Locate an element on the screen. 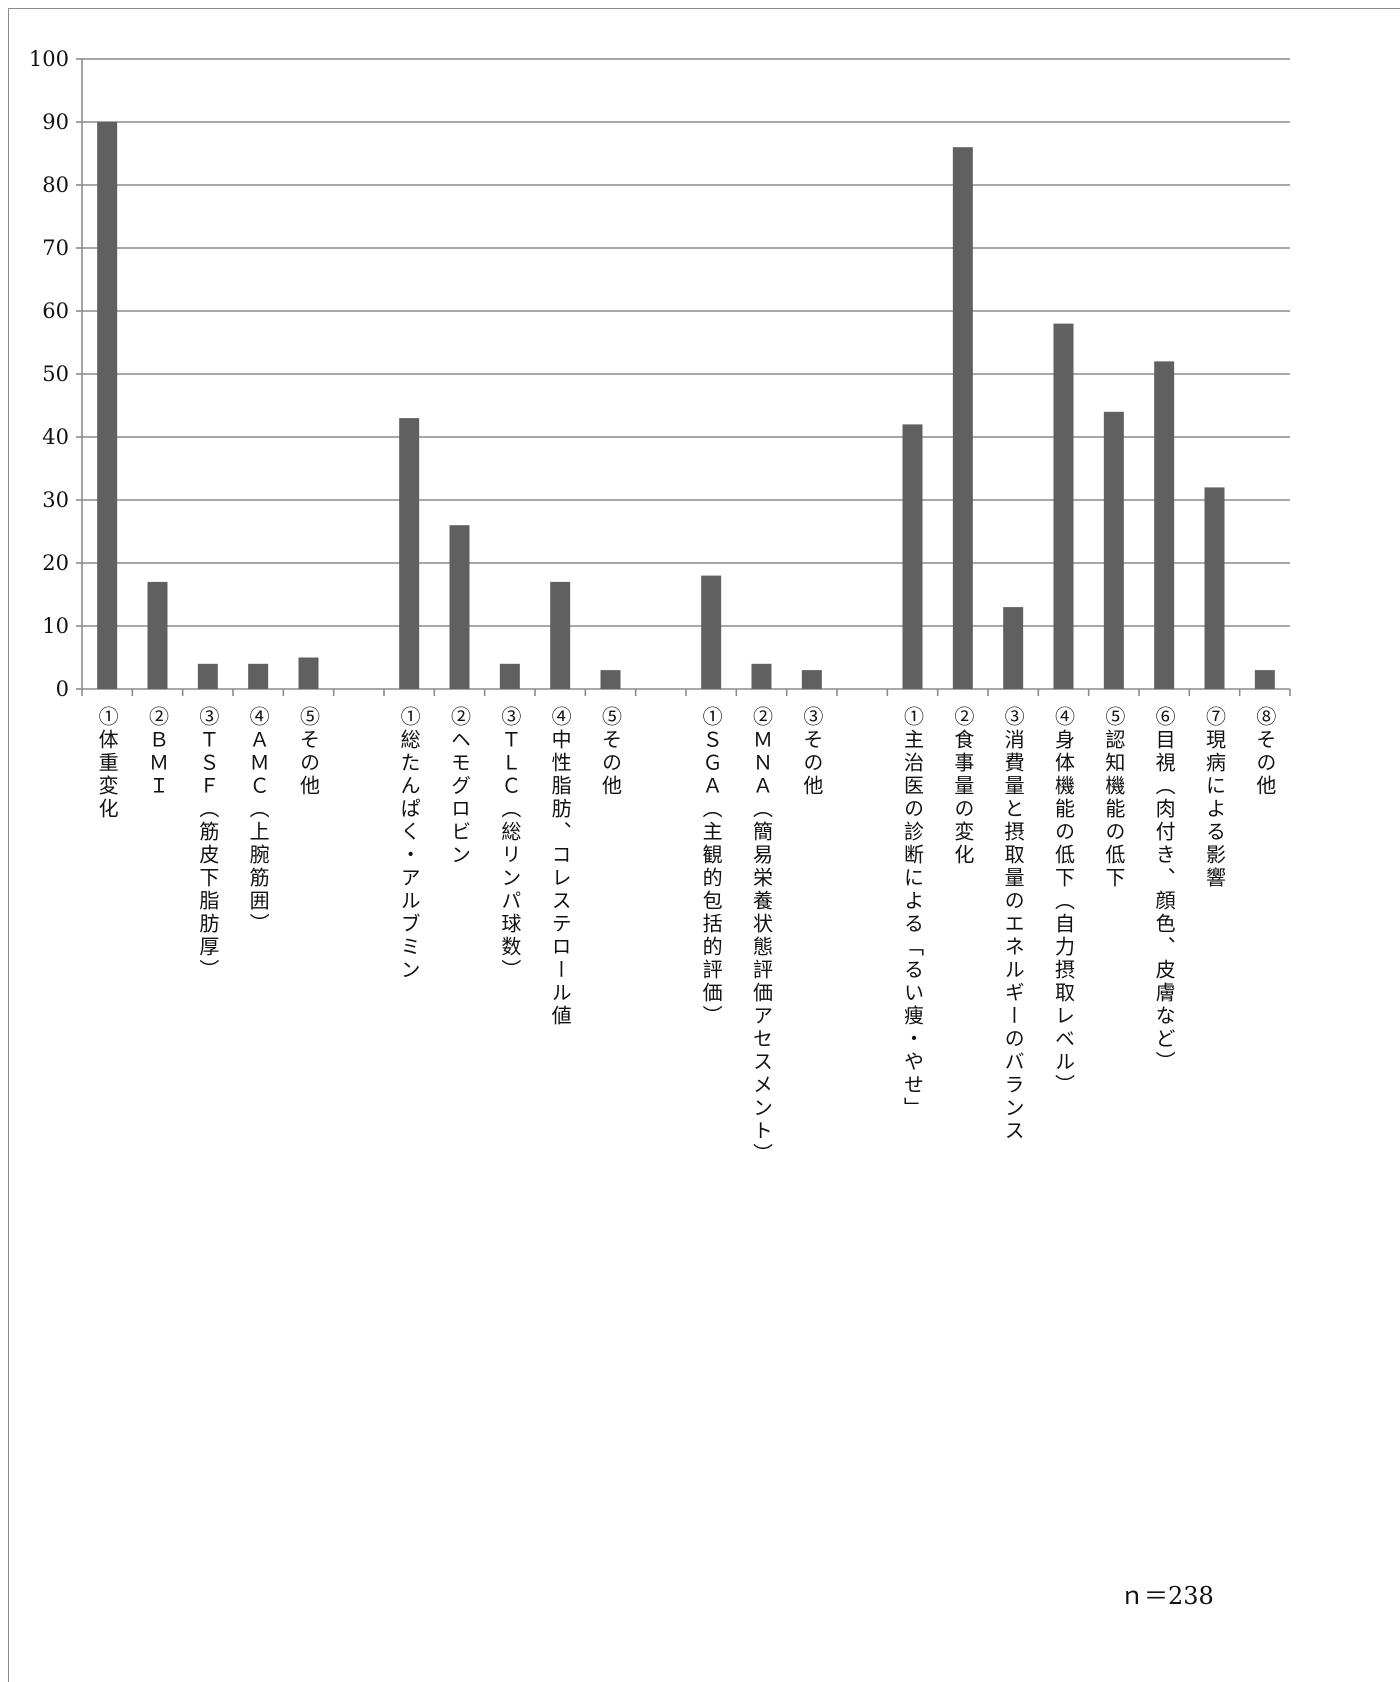 The height and width of the screenshot is (1682, 1400). y-tick-label: 20 is located at coordinates (55, 563).